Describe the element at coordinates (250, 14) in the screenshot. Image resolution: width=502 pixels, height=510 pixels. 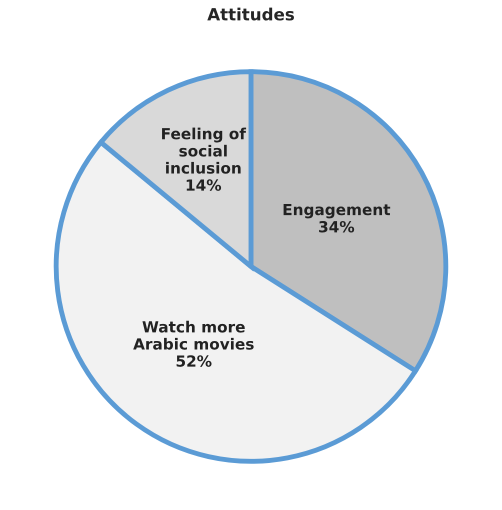
I see `chart-title: Attitudes` at that location.